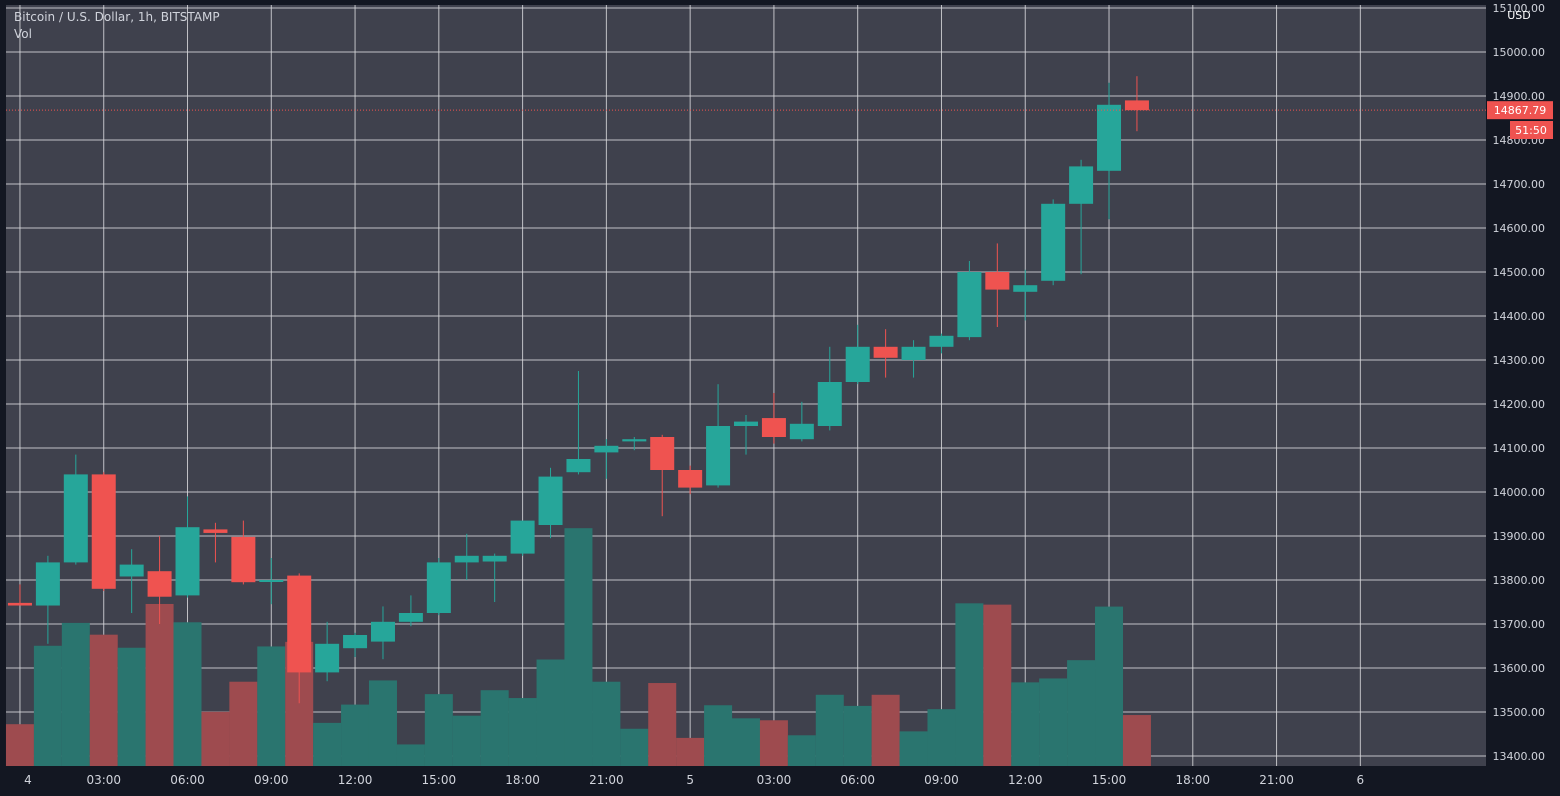 This screenshot has width=1560, height=796. Describe the element at coordinates (1519, 272) in the screenshot. I see `price-tick-label: 14500.00` at that location.